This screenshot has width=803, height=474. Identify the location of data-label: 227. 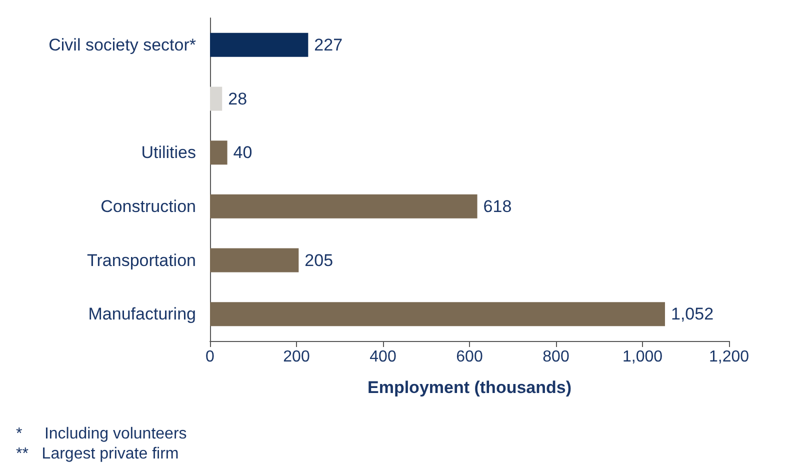
(328, 44).